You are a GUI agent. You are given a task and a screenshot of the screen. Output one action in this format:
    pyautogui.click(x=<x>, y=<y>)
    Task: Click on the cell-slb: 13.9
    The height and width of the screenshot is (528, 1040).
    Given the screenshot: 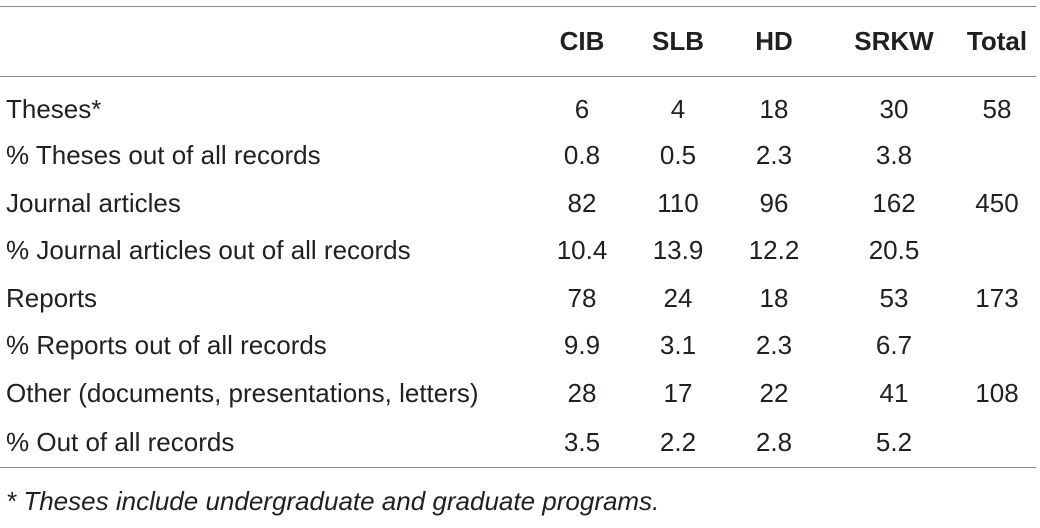 What is the action you would take?
    pyautogui.click(x=678, y=250)
    